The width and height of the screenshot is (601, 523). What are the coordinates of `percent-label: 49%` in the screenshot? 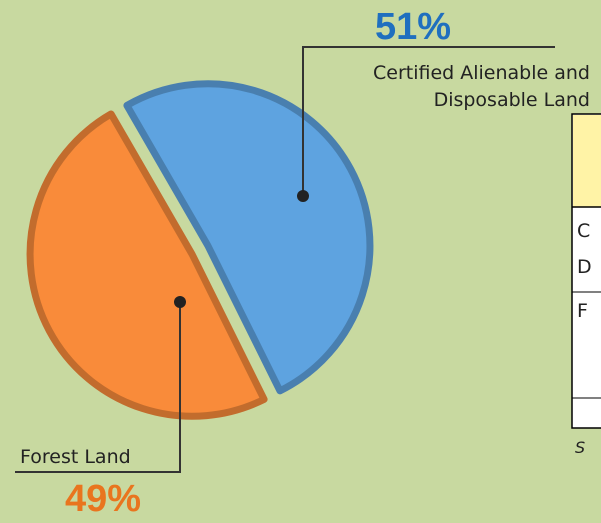 It's located at (103, 499).